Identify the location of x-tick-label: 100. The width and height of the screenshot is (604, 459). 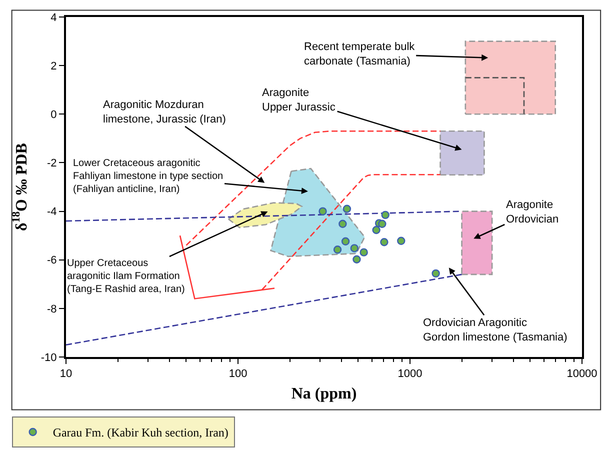
(238, 374).